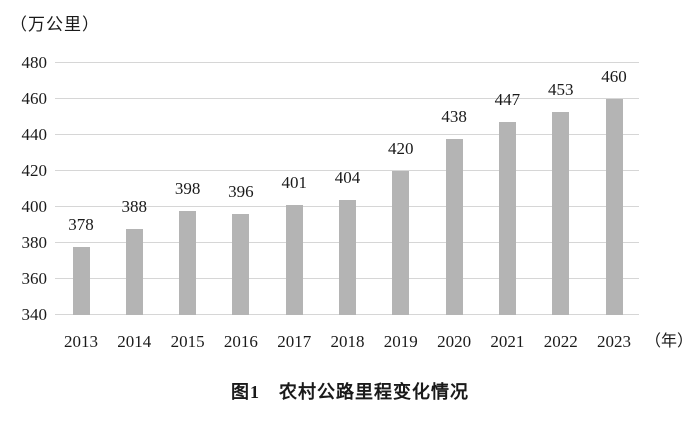 The height and width of the screenshot is (431, 700). What do you see at coordinates (34, 242) in the screenshot?
I see `y-axis-tick-label: 380` at bounding box center [34, 242].